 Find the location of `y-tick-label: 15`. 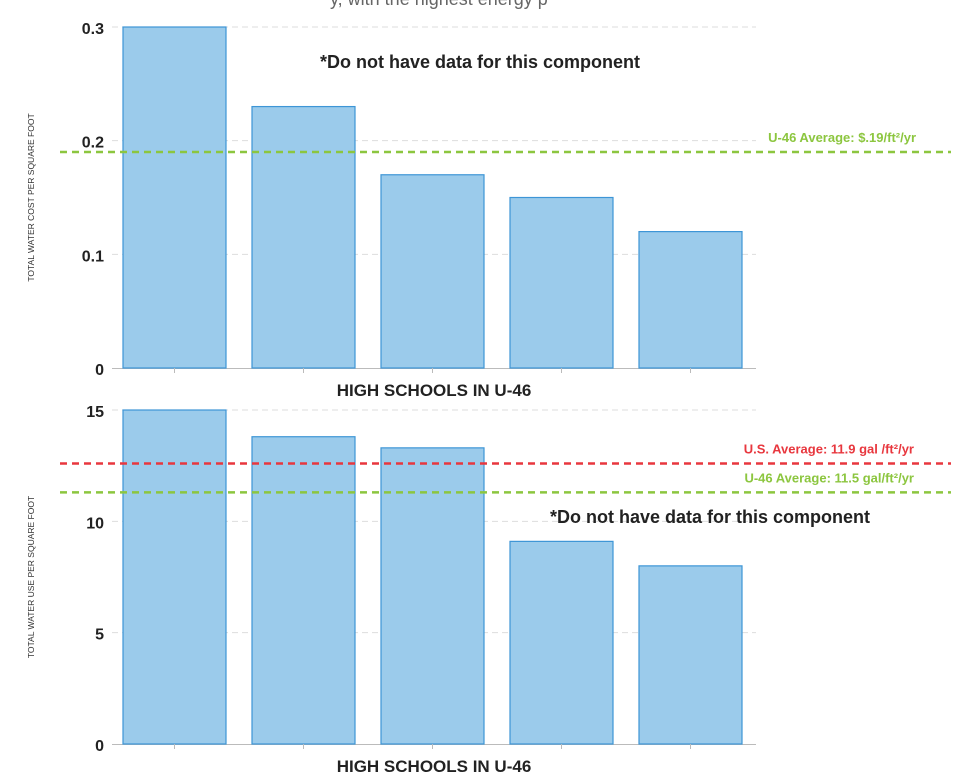

y-tick-label: 15 is located at coordinates (95, 412).